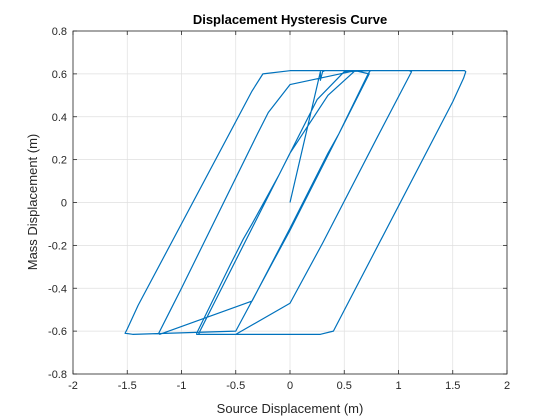 This screenshot has width=560, height=420. Describe the element at coordinates (59, 75) in the screenshot. I see `y-tick-label: 0.6` at that location.